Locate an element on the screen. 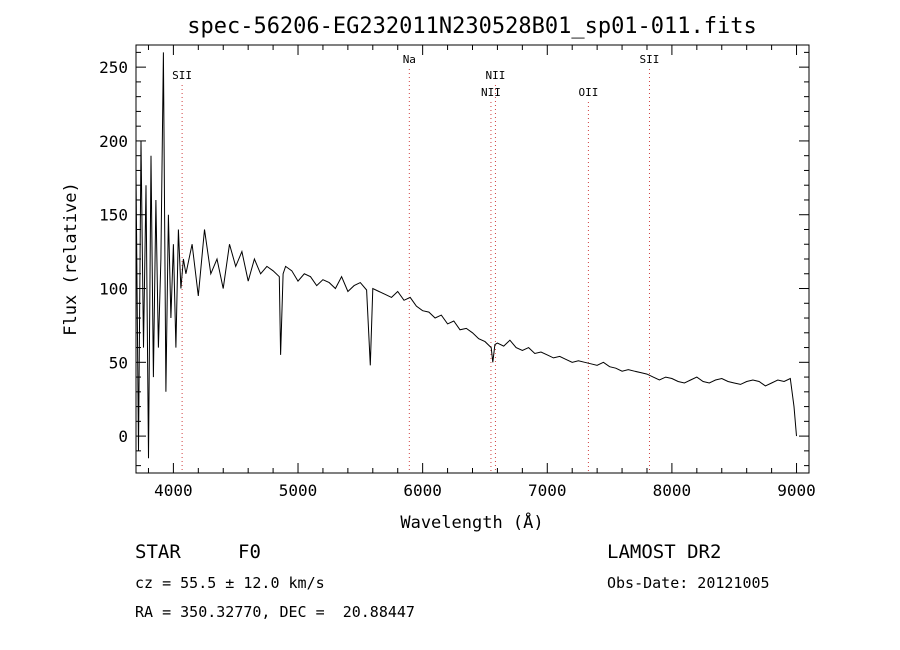 The image size is (900, 650). x-tick-label: 6000 is located at coordinates (422, 490).